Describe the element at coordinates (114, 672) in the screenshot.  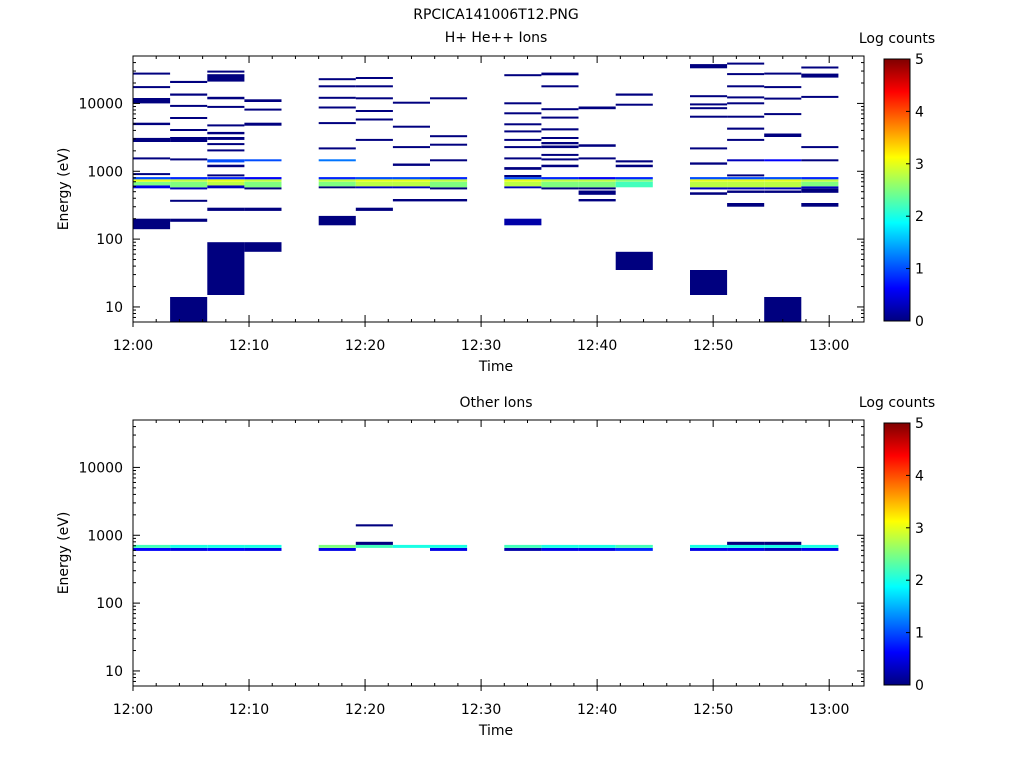
I see `y-tick-label: 10` at that location.